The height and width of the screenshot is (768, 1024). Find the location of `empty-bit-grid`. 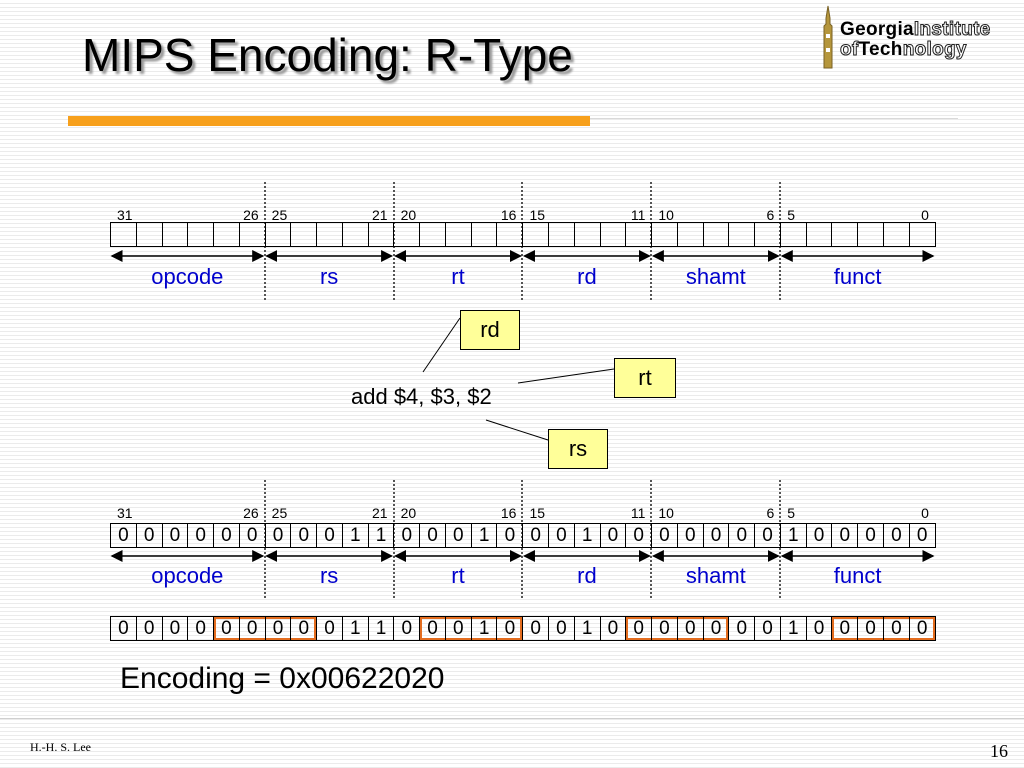

empty-bit-grid is located at coordinates (523, 234).